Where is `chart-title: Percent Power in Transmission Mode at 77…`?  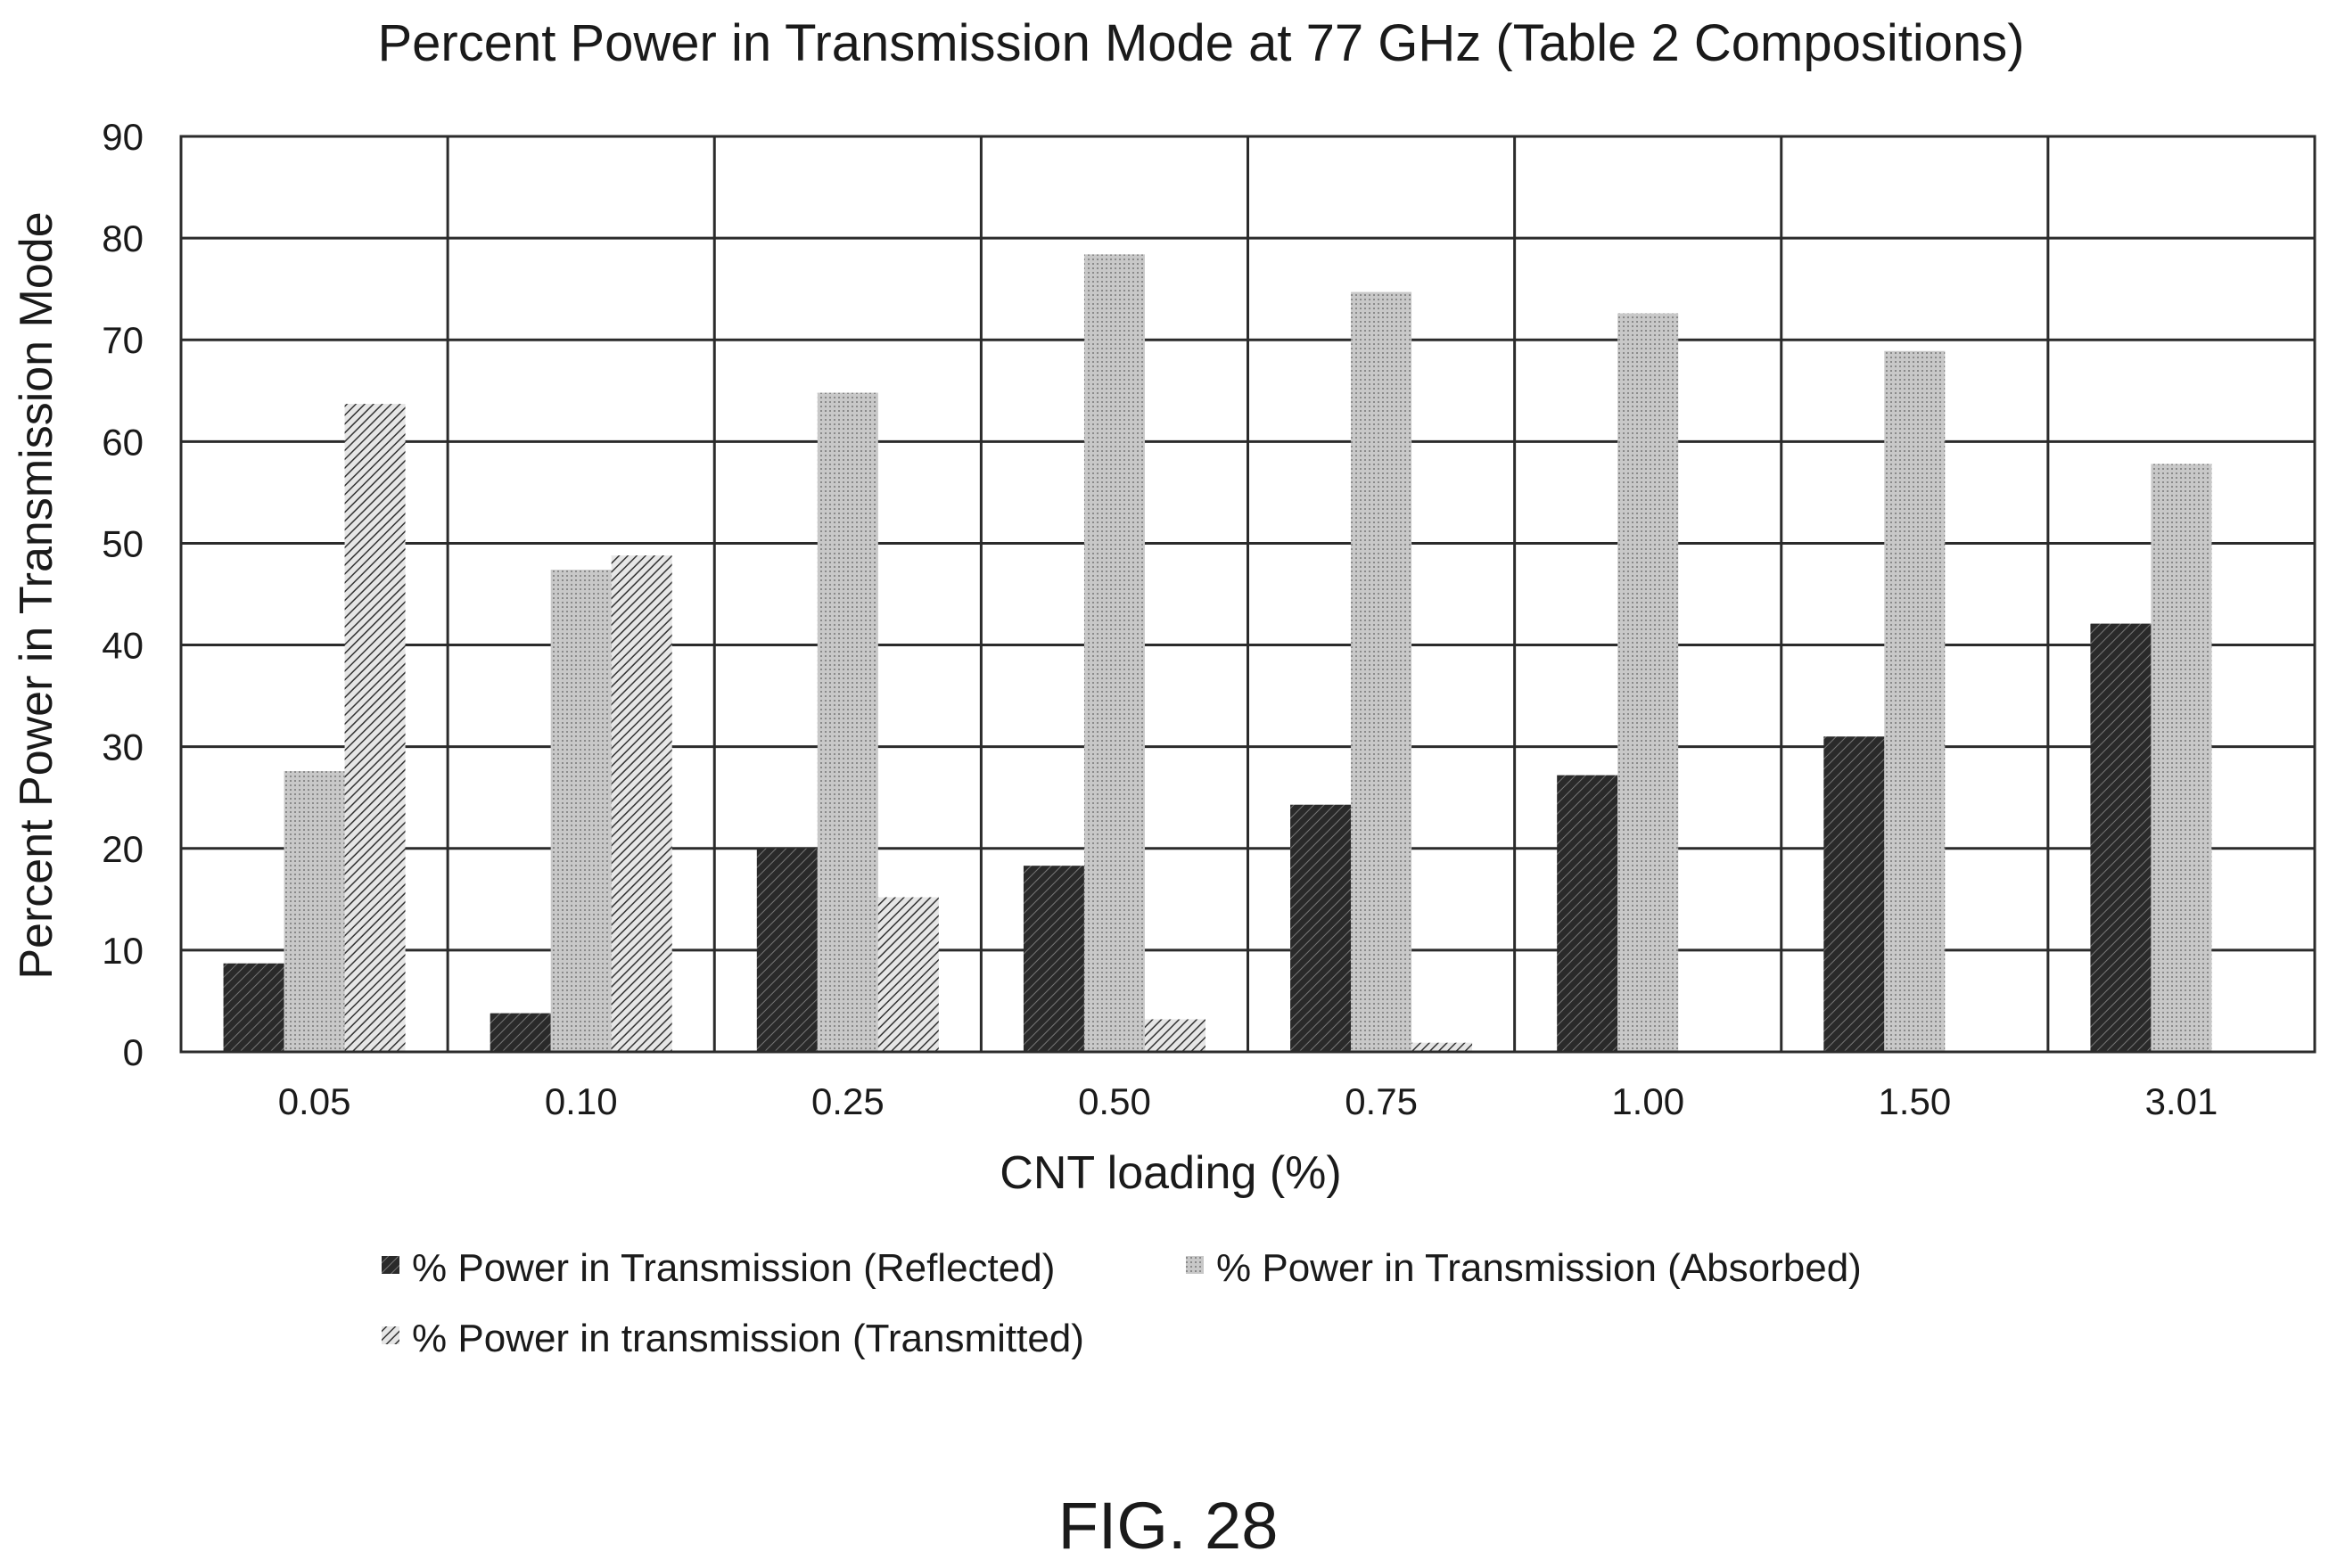 chart-title: Percent Power in Transmission Mode at 77… is located at coordinates (1200, 43).